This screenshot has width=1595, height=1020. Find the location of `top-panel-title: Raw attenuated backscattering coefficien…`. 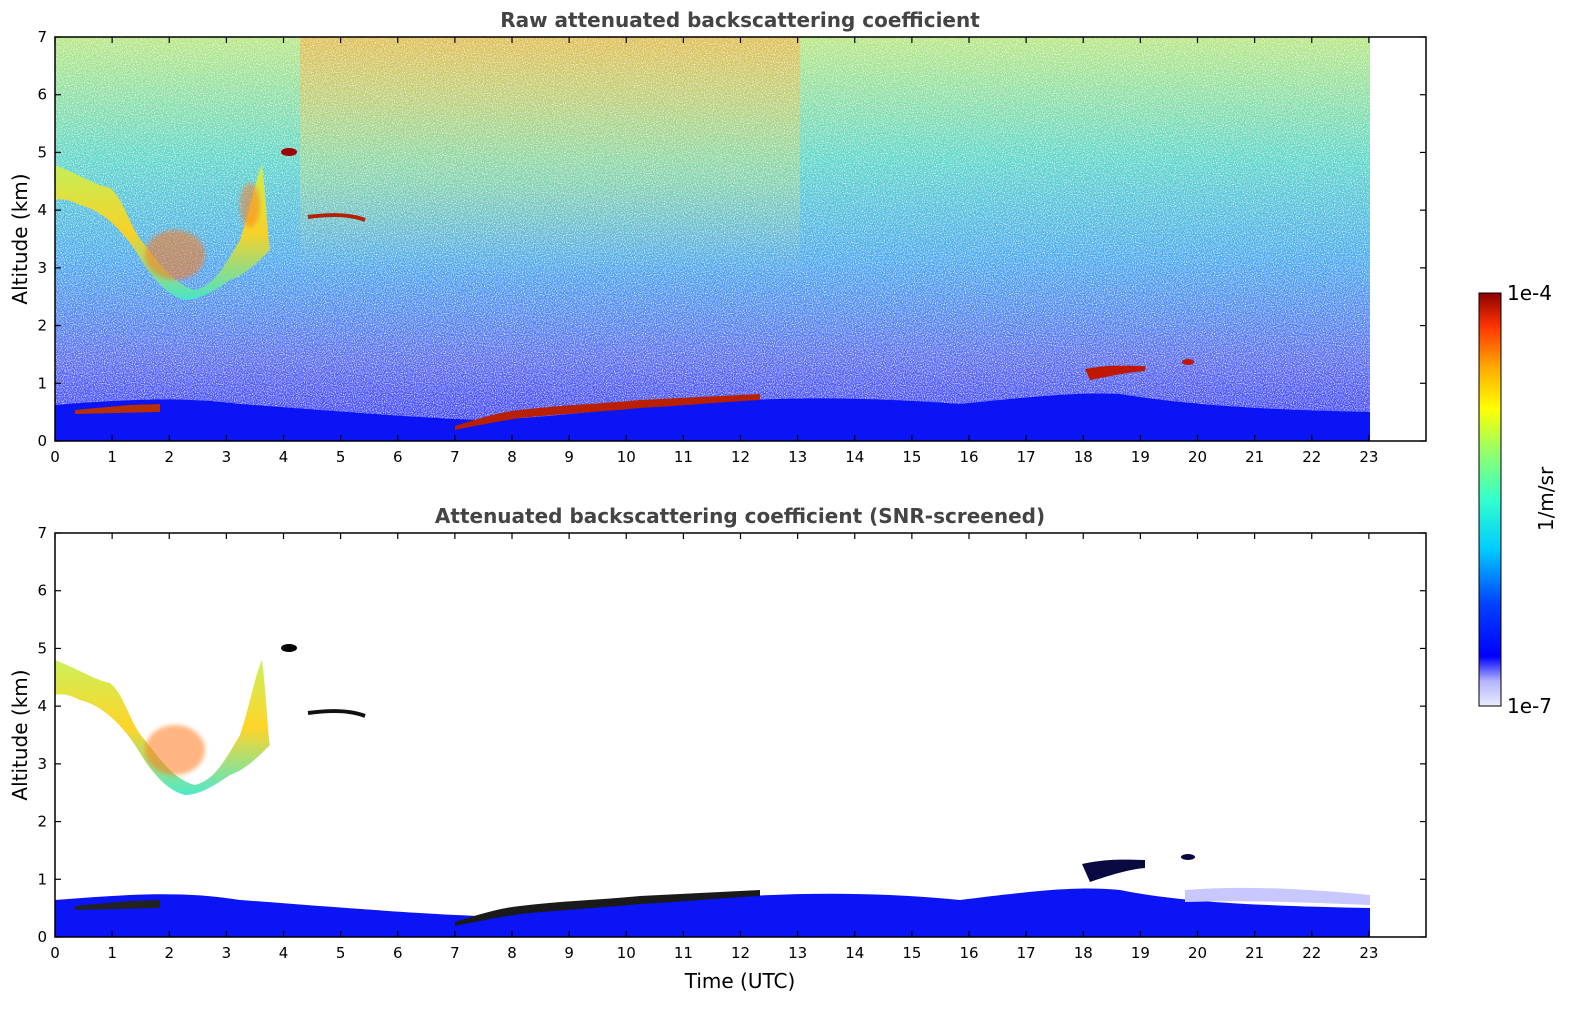

top-panel-title: Raw attenuated backscattering coefficien… is located at coordinates (740, 20).